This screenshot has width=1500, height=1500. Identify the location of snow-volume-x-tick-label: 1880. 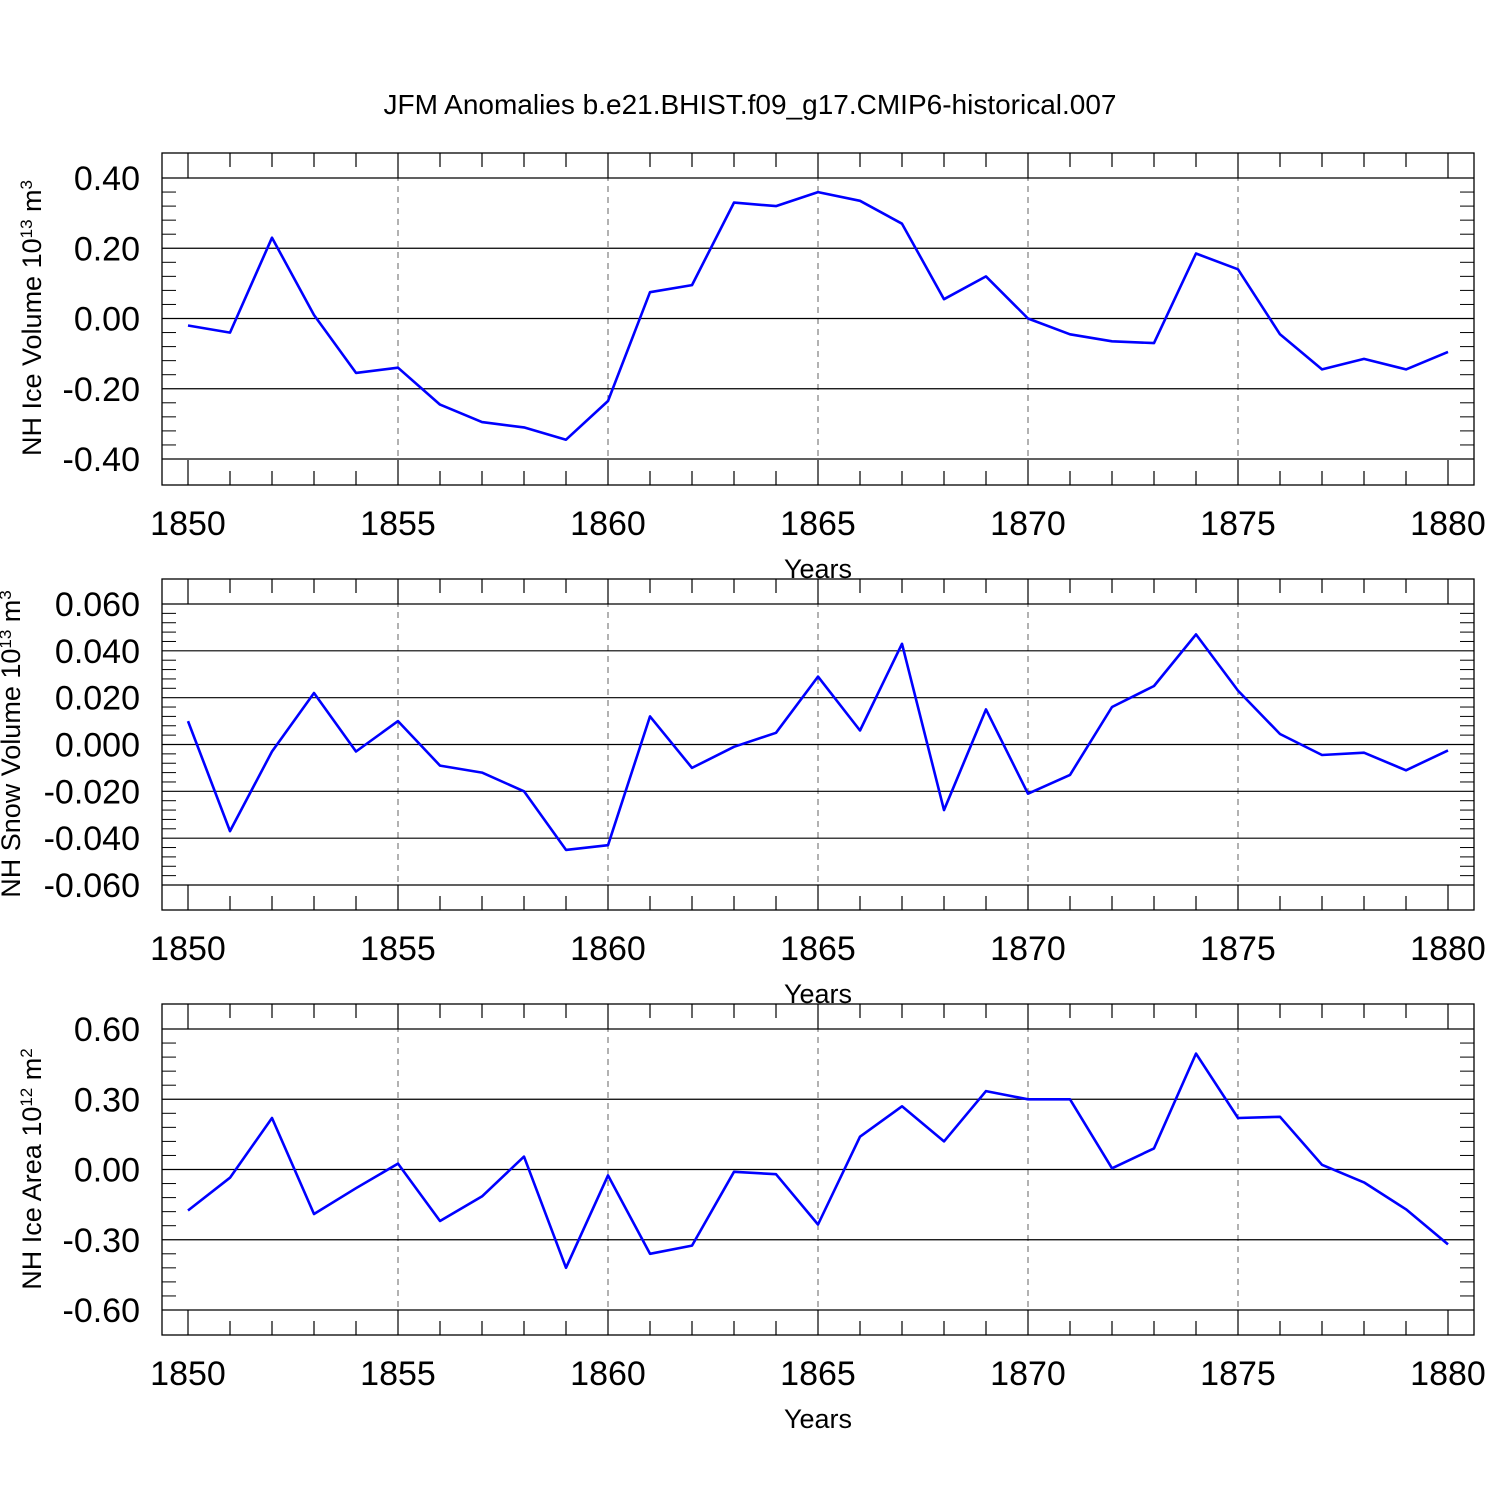
(1448, 949).